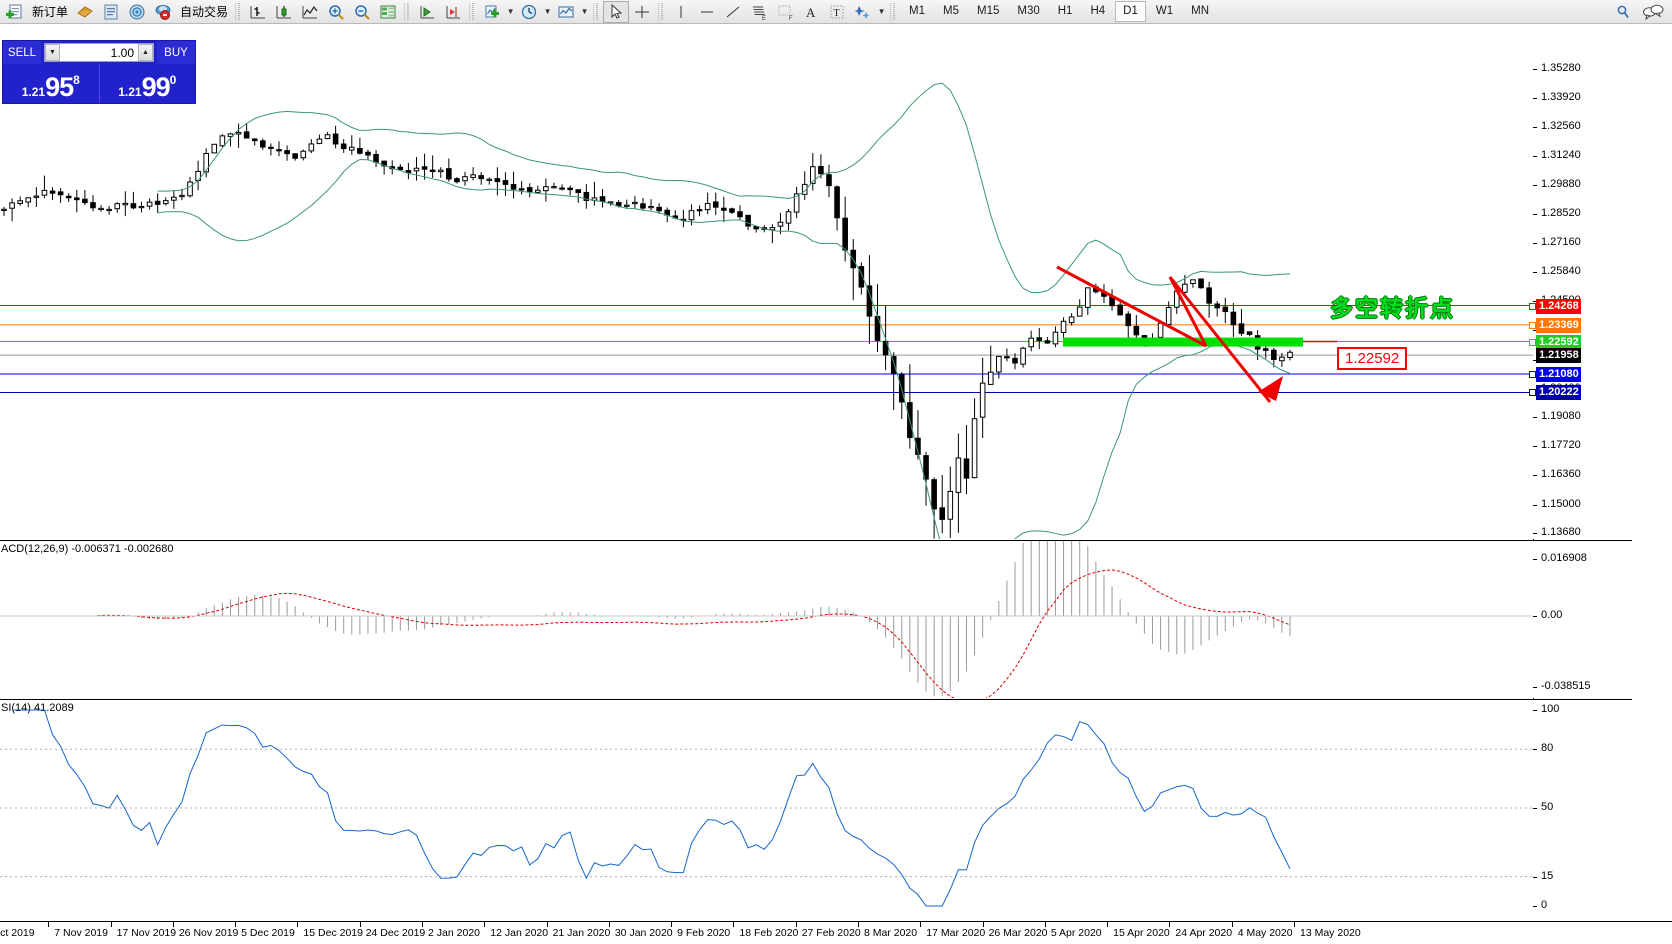 The width and height of the screenshot is (1672, 944). What do you see at coordinates (1653, 12) in the screenshot?
I see `chat-icon` at bounding box center [1653, 12].